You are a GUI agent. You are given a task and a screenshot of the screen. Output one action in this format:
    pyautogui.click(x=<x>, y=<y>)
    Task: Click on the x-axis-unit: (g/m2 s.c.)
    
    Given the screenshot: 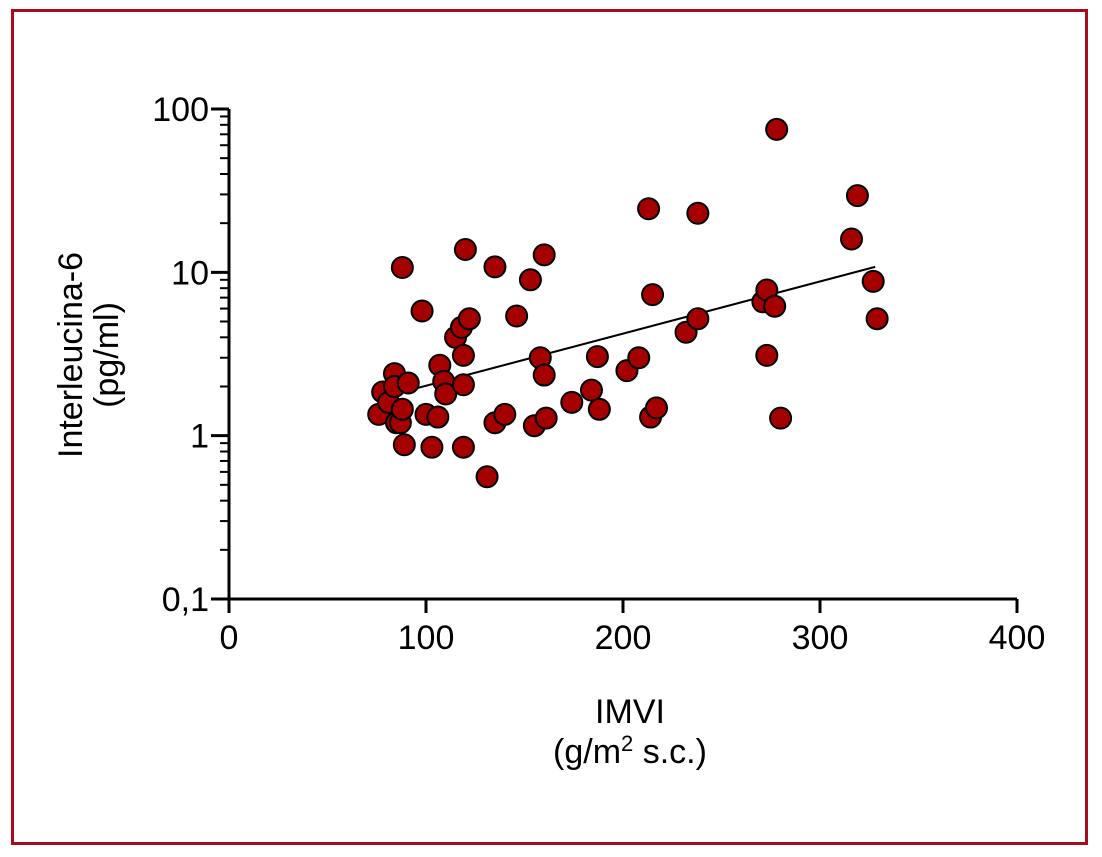 What is the action you would take?
    pyautogui.click(x=630, y=751)
    